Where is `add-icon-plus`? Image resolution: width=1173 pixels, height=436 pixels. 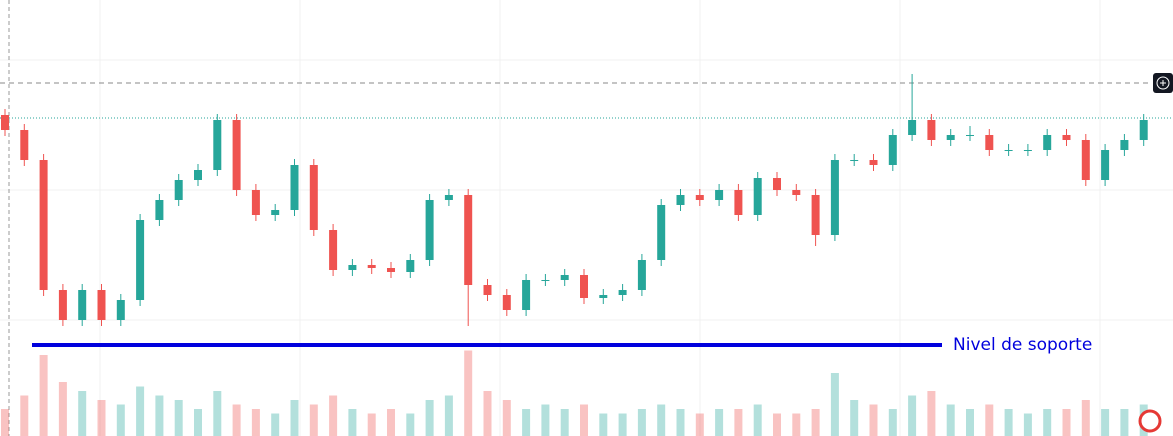
add-icon-plus is located at coordinates (1163, 83).